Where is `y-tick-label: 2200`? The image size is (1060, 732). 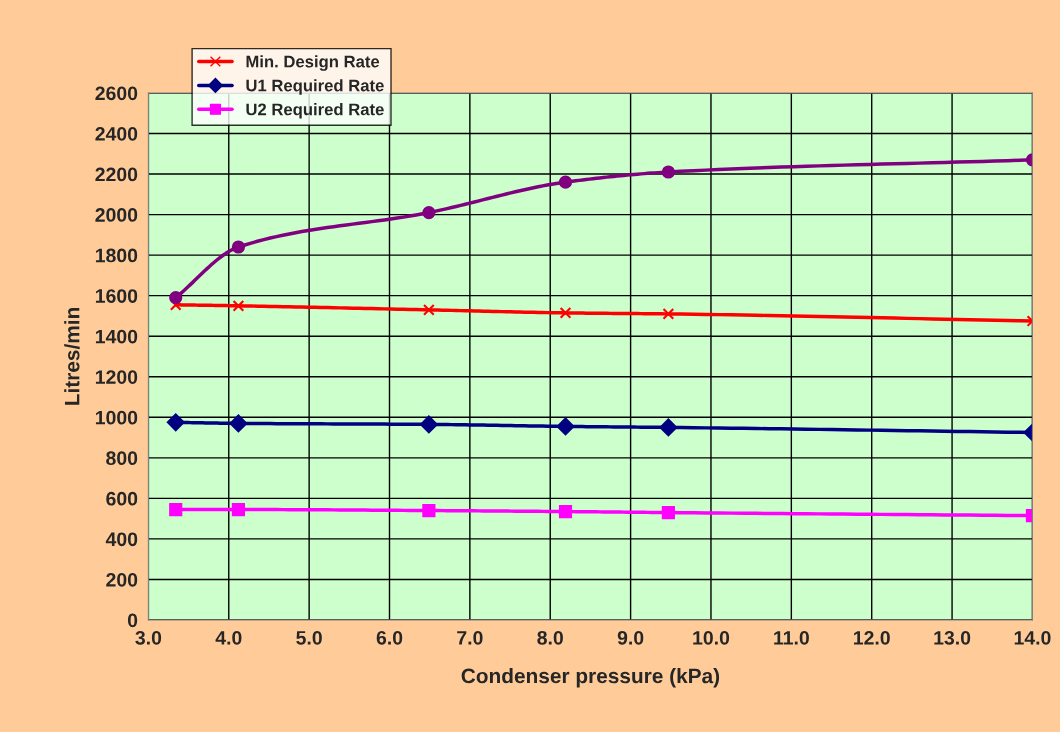 y-tick-label: 2200 is located at coordinates (116, 174).